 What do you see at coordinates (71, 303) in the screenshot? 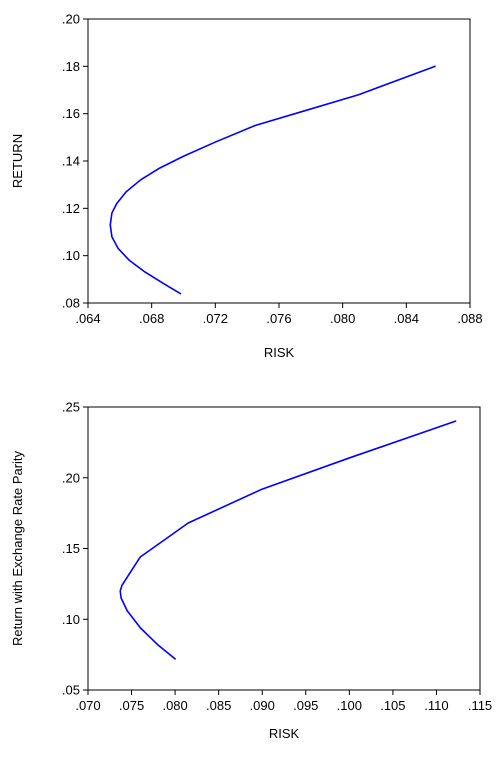
I see `y-tick-label: .08` at bounding box center [71, 303].